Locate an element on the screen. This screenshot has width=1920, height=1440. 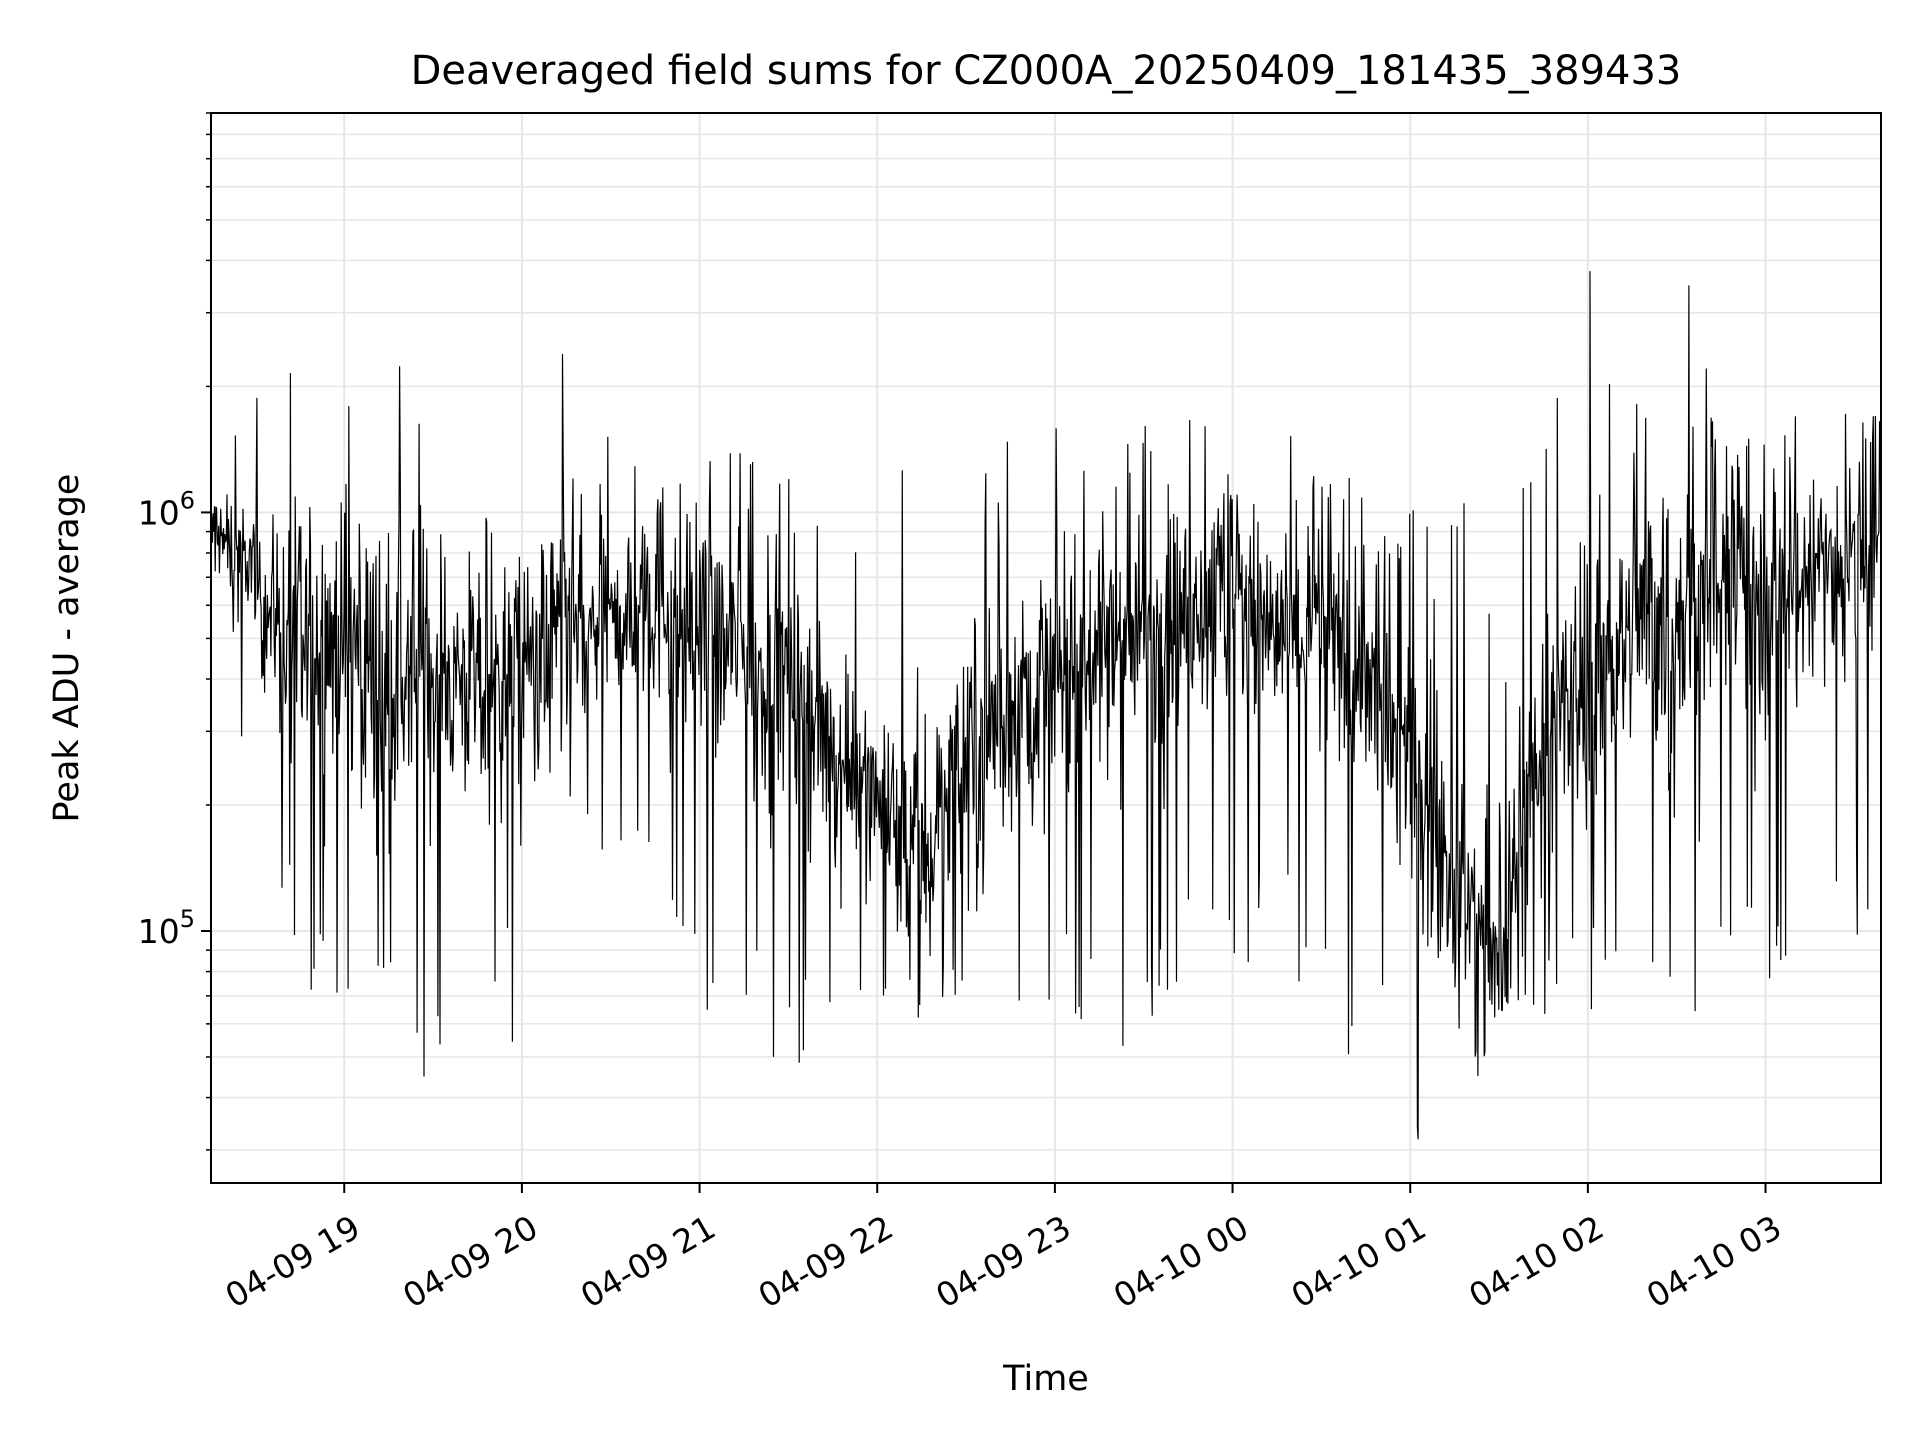
x-tick-label: 04-09 19 is located at coordinates (293, 1262).